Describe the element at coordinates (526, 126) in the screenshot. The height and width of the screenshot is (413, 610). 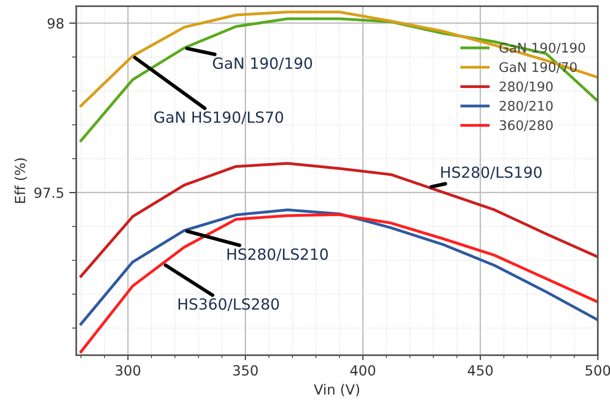
I see `legend-label: 360/280` at that location.